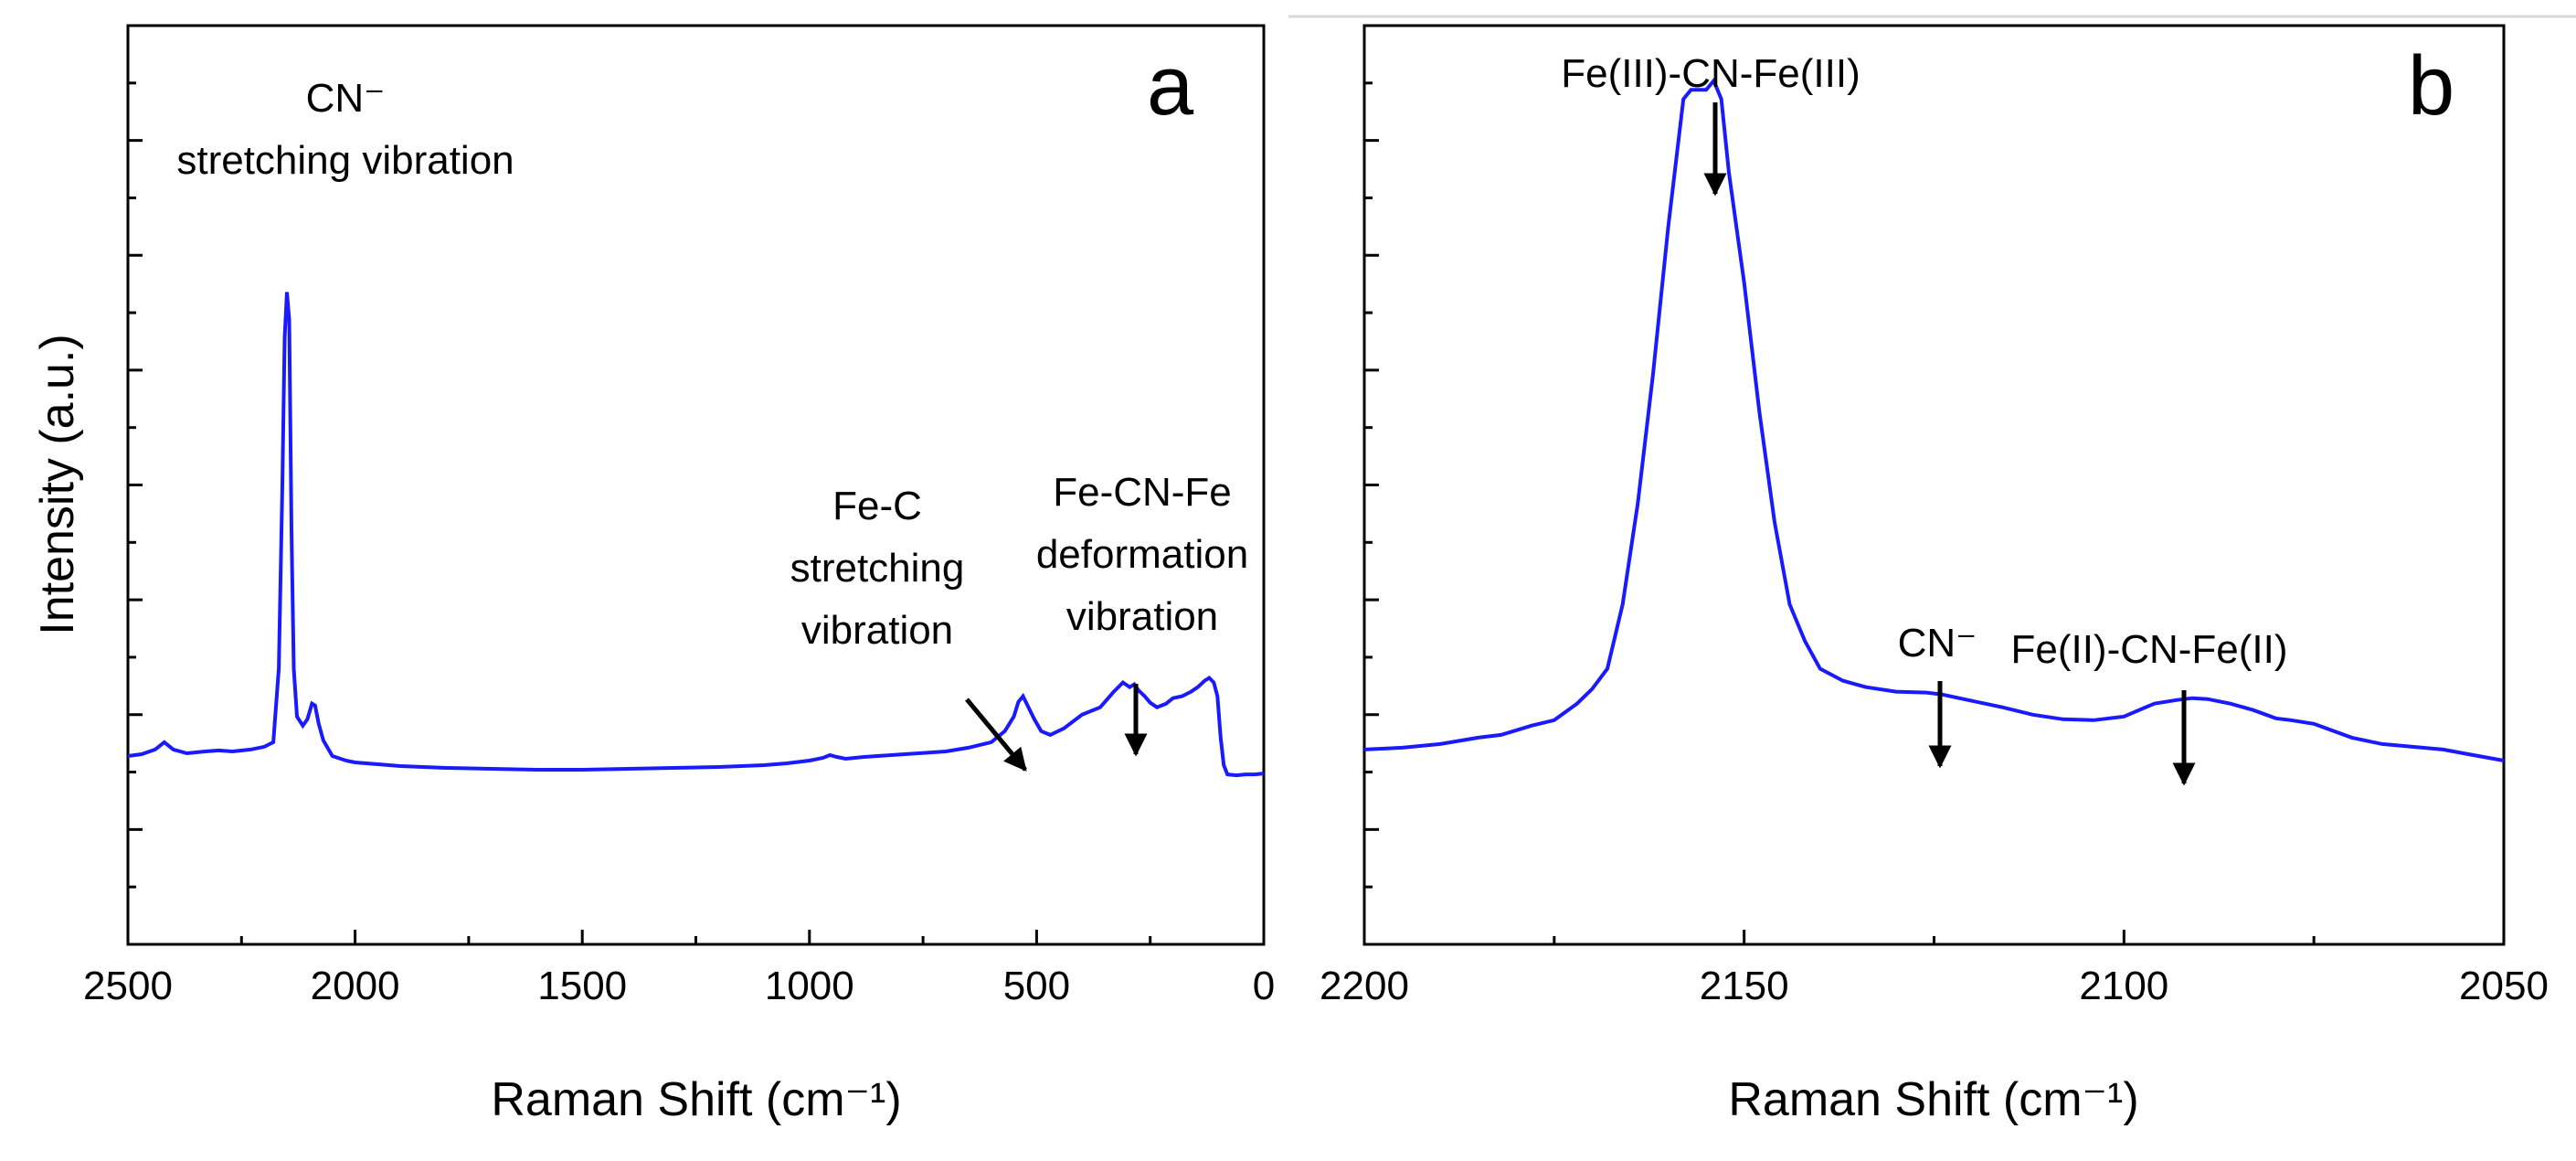 This screenshot has width=2576, height=1161. What do you see at coordinates (345, 160) in the screenshot?
I see `annot-cn-stretch-line2: stretching vibration` at bounding box center [345, 160].